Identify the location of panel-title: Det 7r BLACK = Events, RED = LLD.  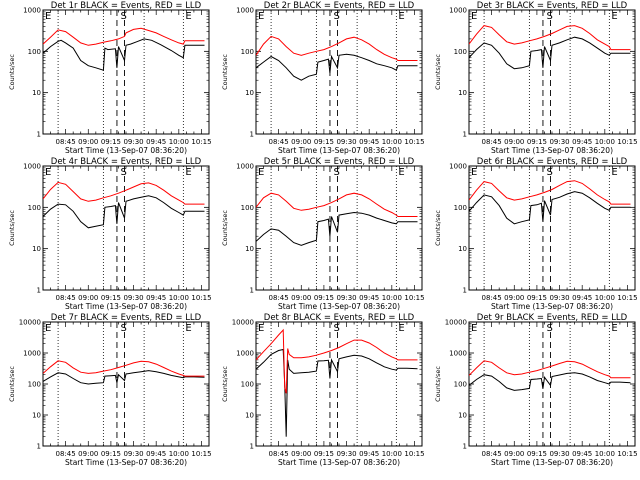
(126, 318).